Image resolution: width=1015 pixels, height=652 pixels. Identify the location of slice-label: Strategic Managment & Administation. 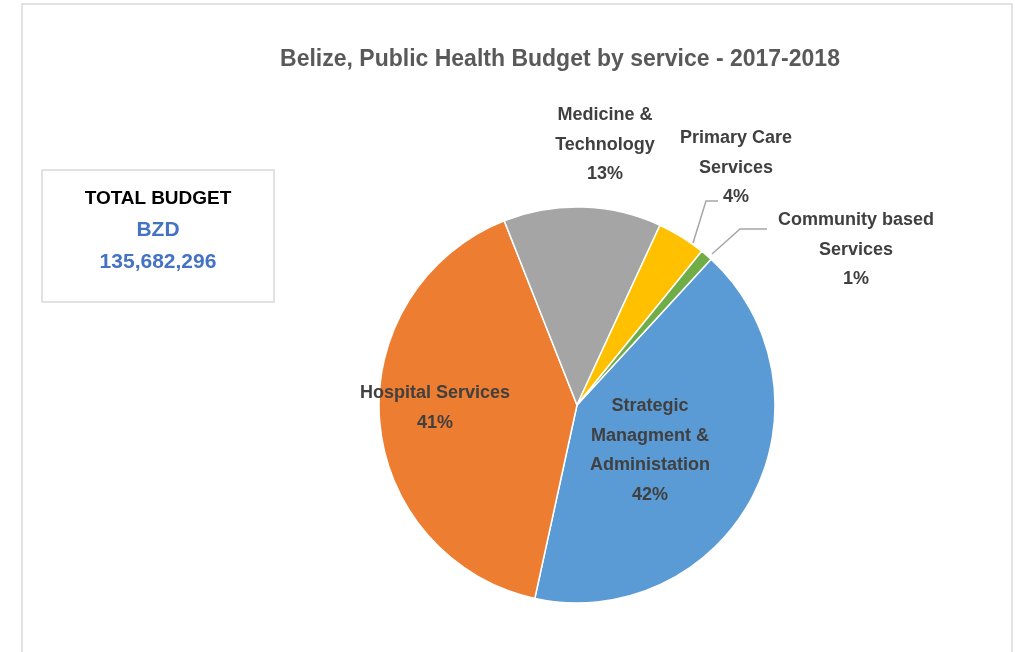
(650, 434).